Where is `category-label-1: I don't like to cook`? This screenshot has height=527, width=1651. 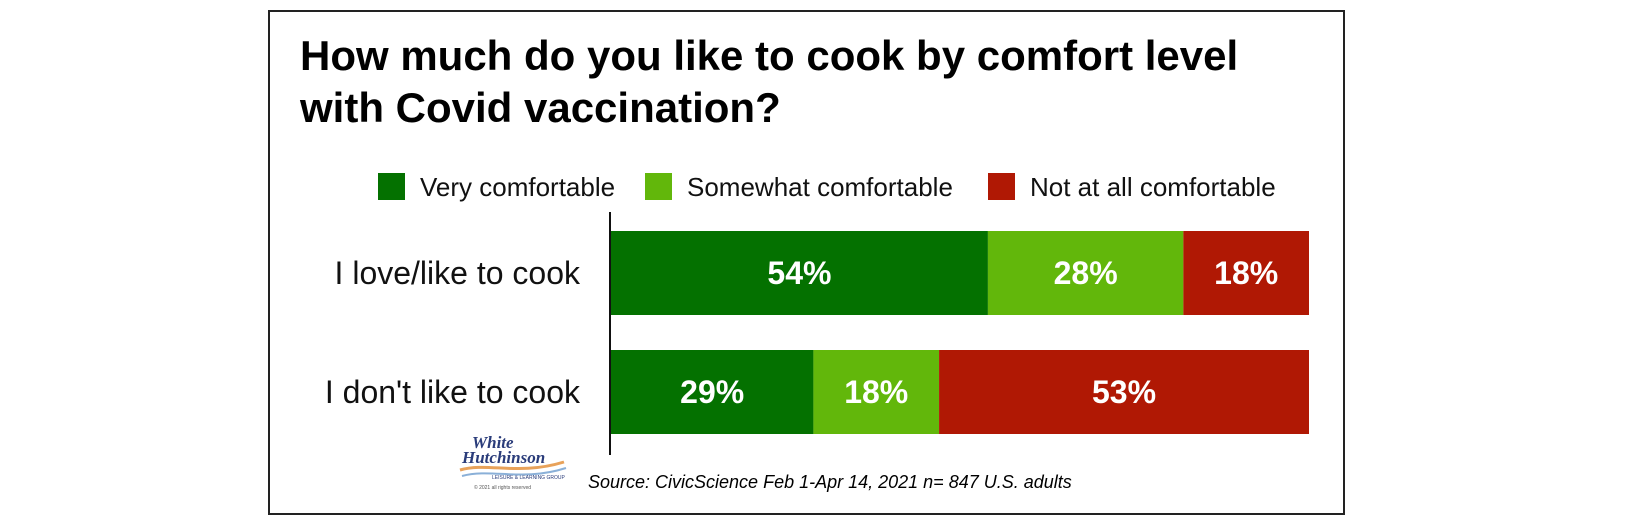 category-label-1: I don't like to cook is located at coordinates (453, 392).